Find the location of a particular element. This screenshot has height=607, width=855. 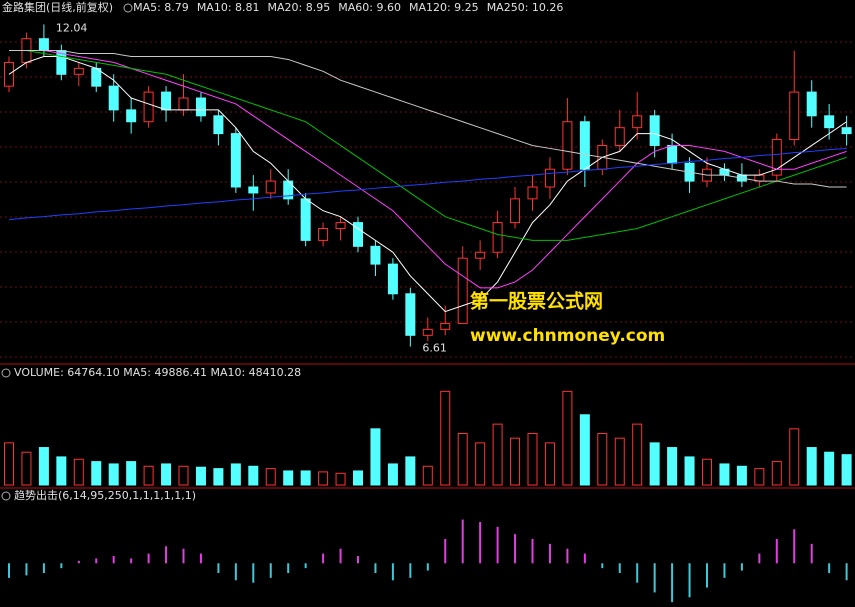

legend-item: MA10: 8.81 is located at coordinates (228, 7).